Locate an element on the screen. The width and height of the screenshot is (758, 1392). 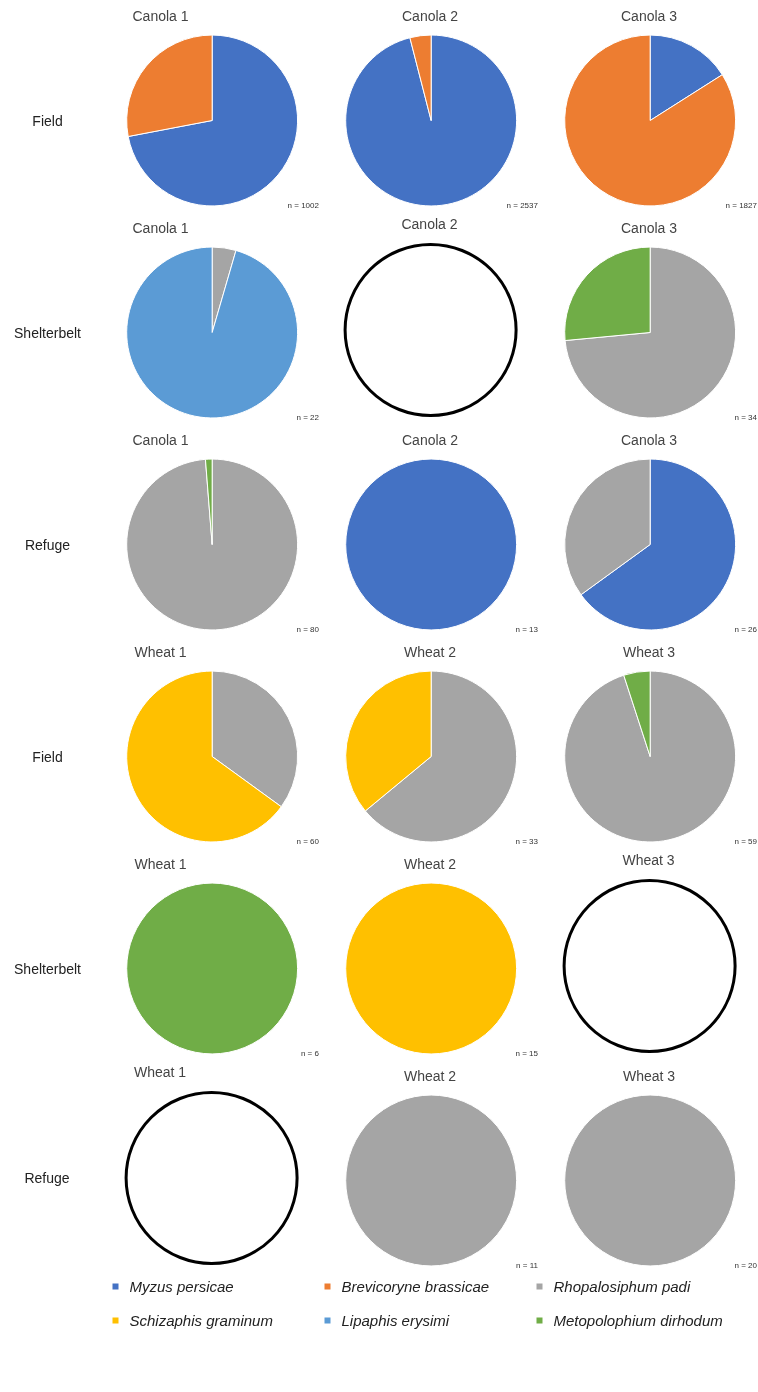
category-label: Schizaphis graminum is located at coordinates (201, 1320).